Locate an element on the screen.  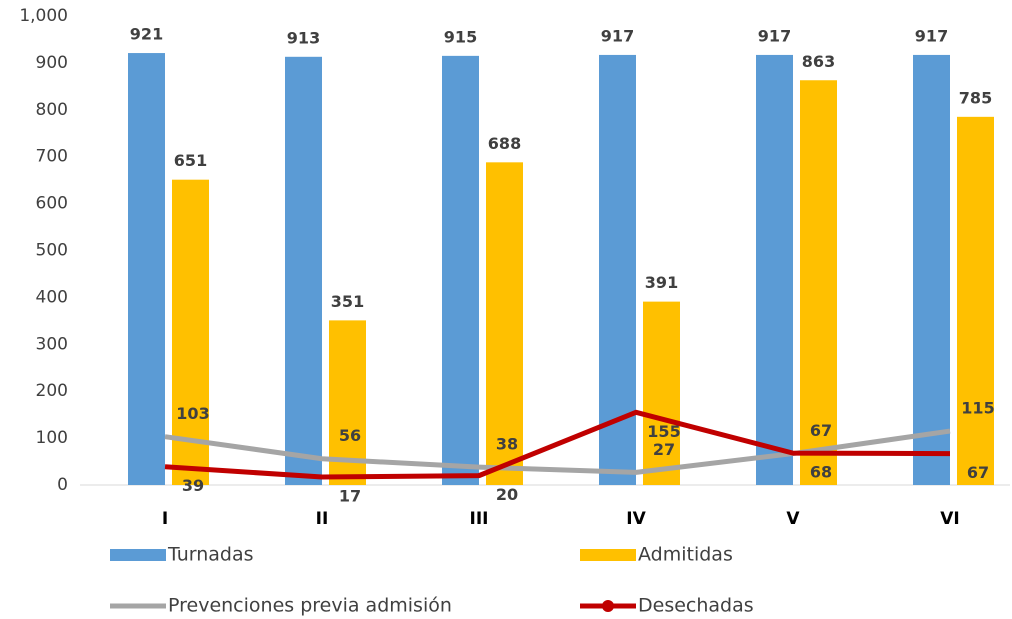
legend-marker is located at coordinates (608, 606).